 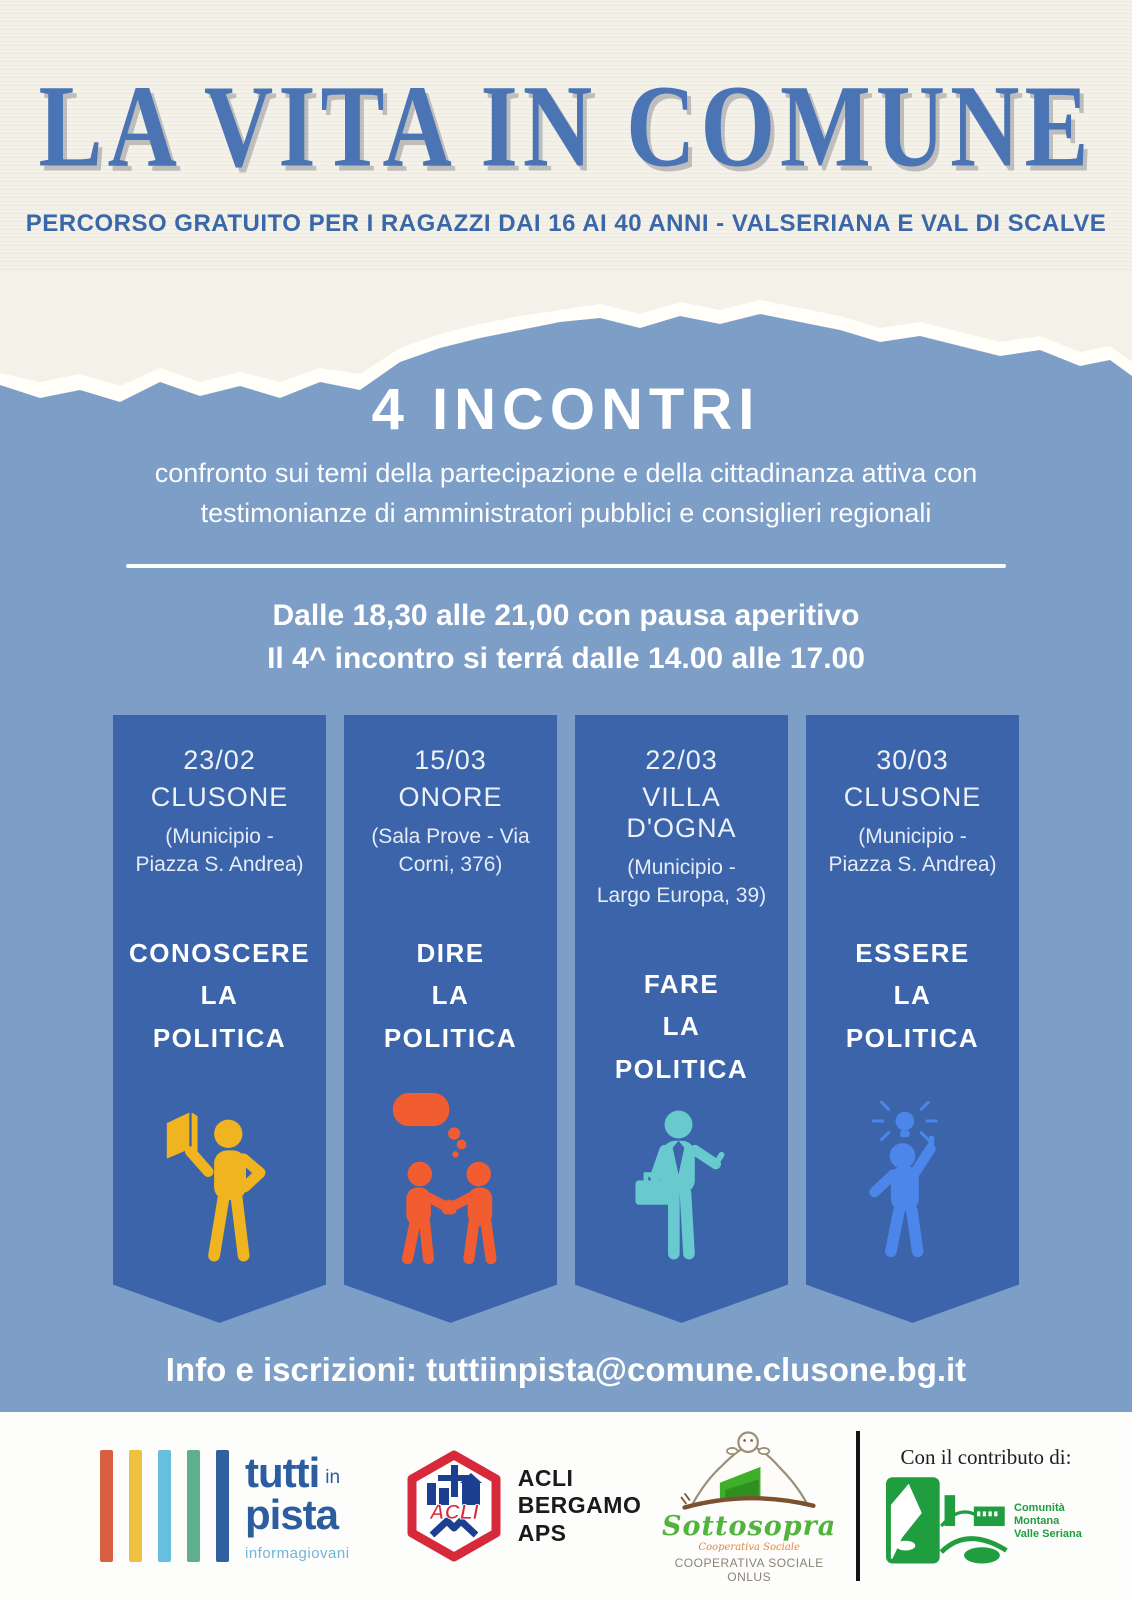 What do you see at coordinates (682, 1181) in the screenshot?
I see `businessman-briefcase-icon` at bounding box center [682, 1181].